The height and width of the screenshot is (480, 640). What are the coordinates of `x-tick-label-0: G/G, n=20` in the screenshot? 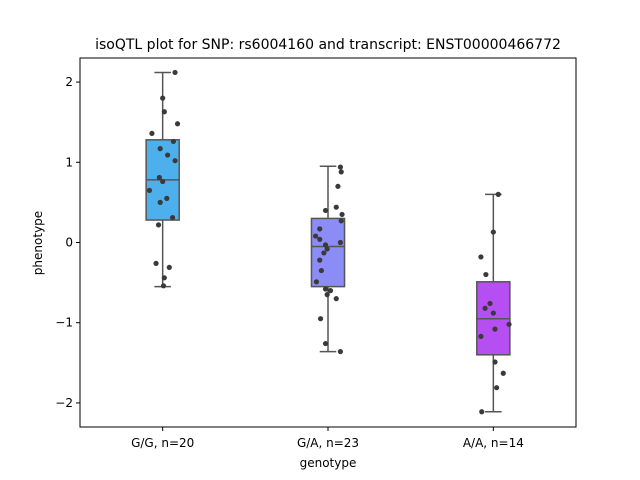 It's located at (162, 443).